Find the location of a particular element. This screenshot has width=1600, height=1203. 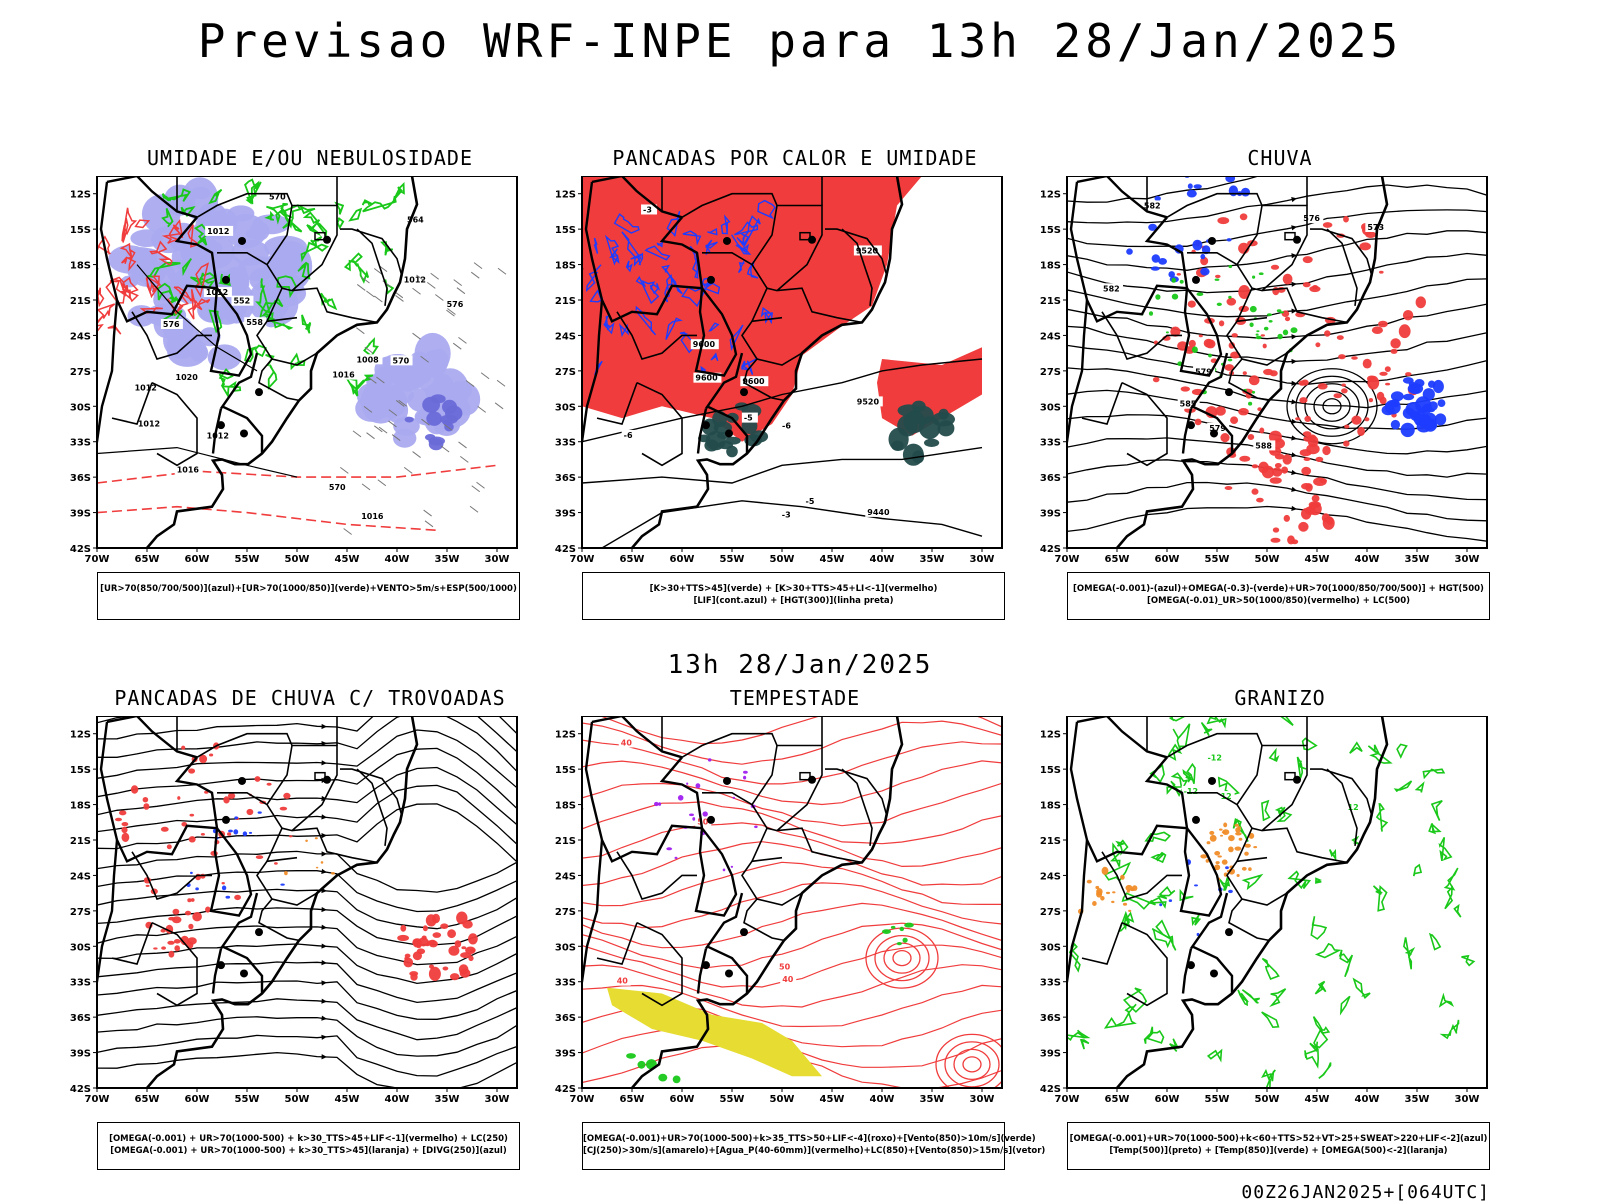

omega-blue-area is located at coordinates (1430, 419).